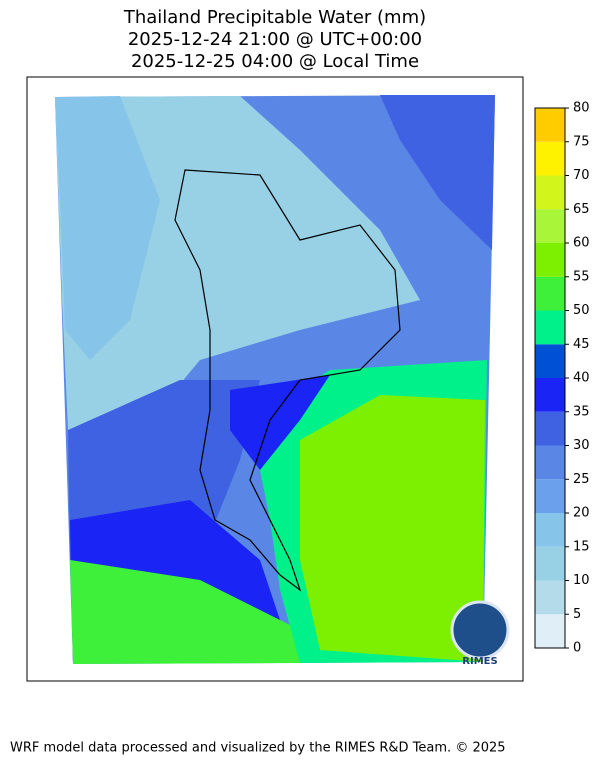  What do you see at coordinates (581, 209) in the screenshot?
I see `tick-label: 65` at bounding box center [581, 209].